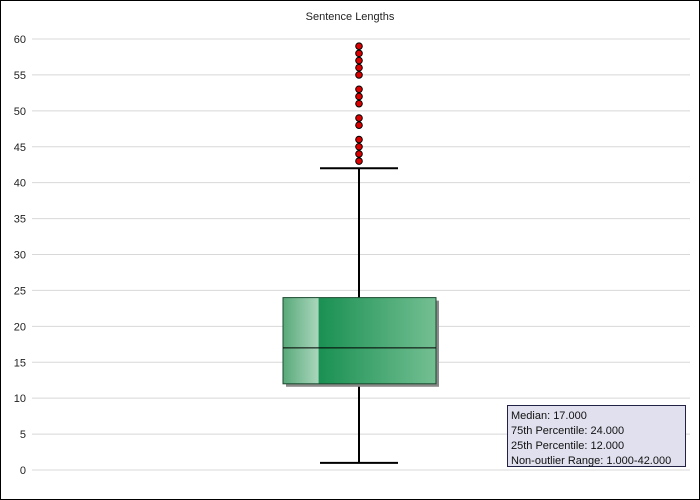  Describe the element at coordinates (20, 184) in the screenshot. I see `y-tick-label: 40` at that location.